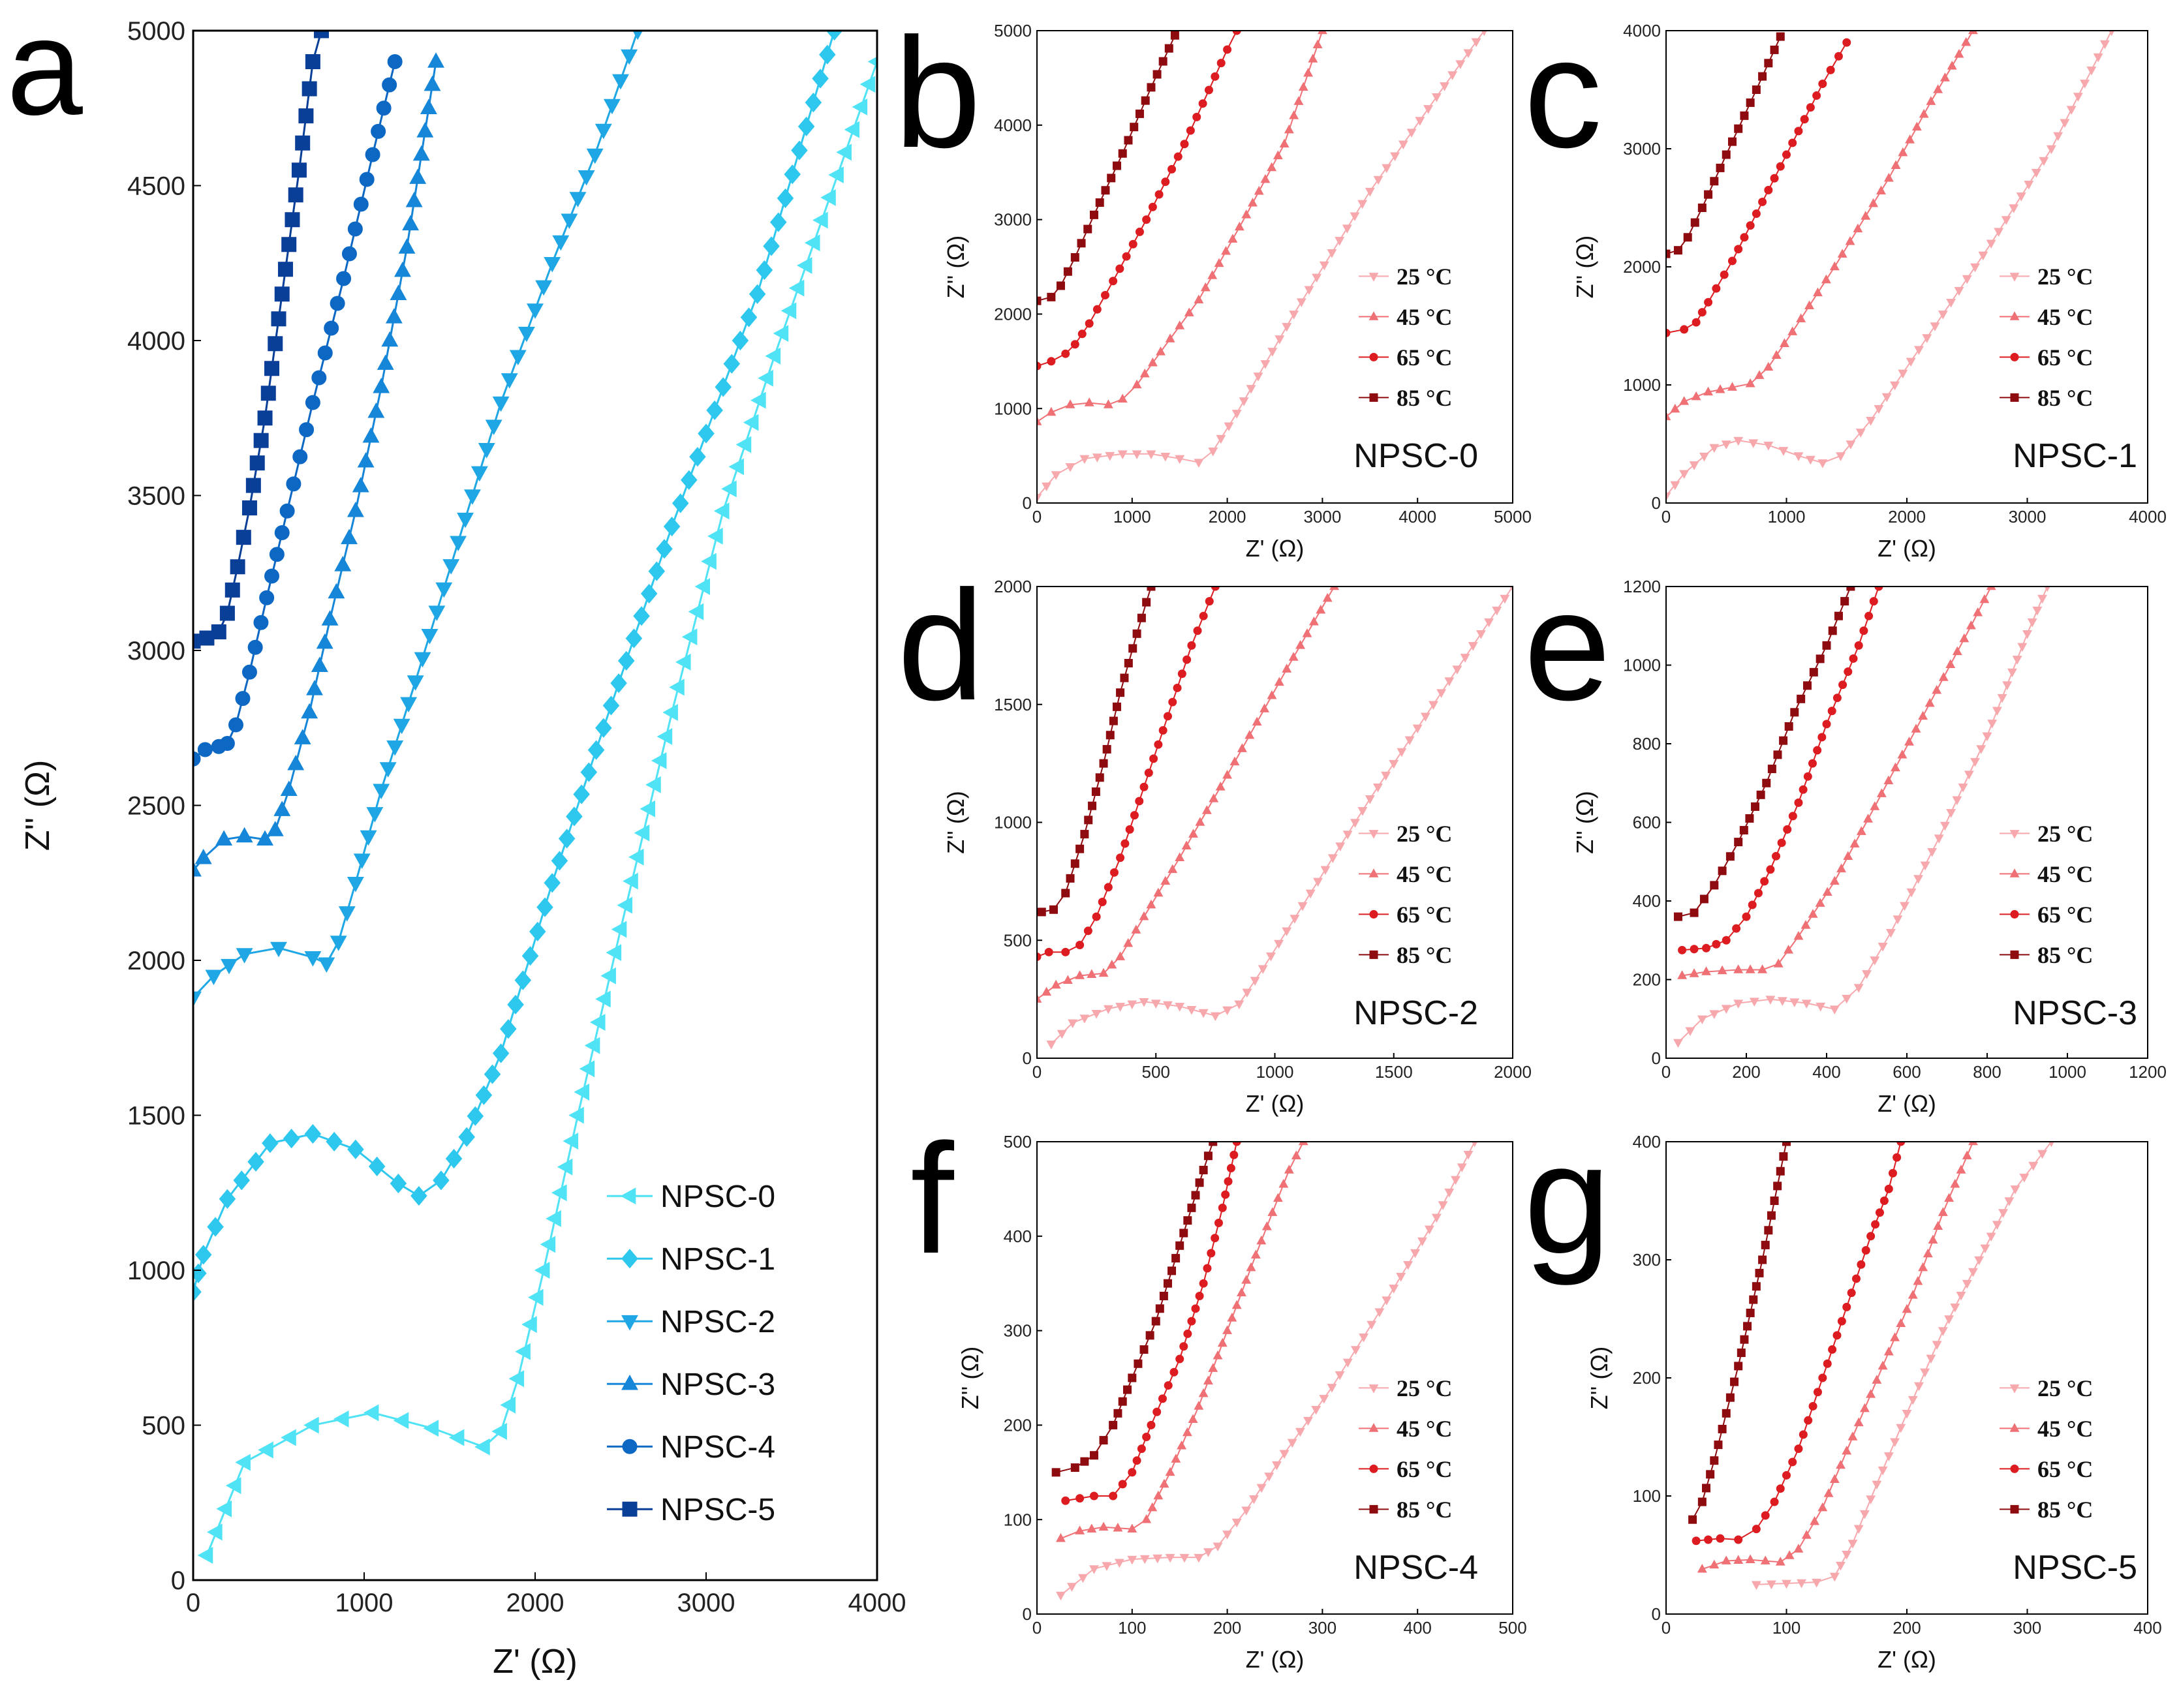  Describe the element at coordinates (2065, 357) in the screenshot. I see `legend-label: 65 °C` at that location.